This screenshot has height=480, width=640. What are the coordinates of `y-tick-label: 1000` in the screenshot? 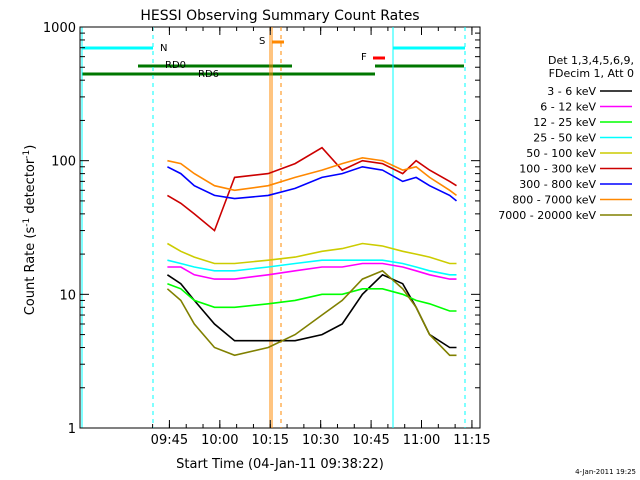 It's located at (59, 28).